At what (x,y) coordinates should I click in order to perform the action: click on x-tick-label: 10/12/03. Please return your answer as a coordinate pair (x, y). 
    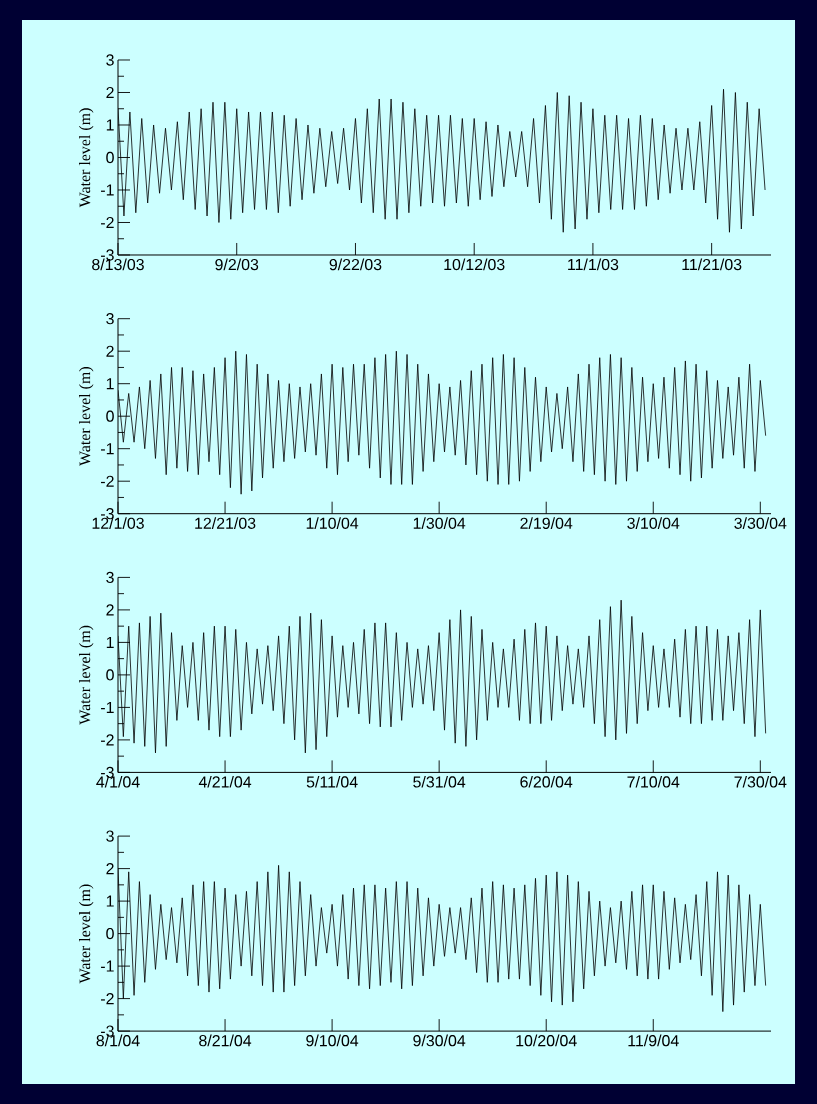
    Looking at the image, I should click on (474, 264).